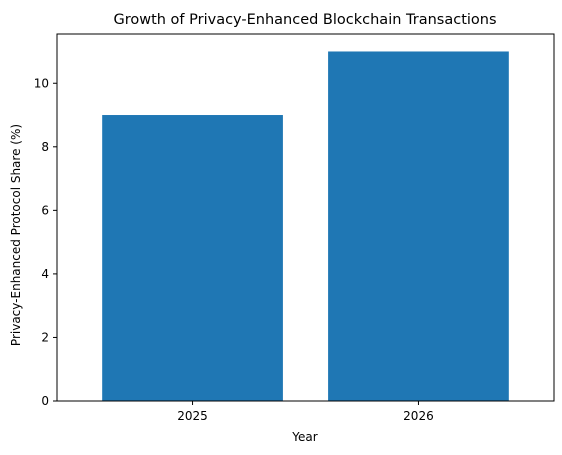  I want to click on y-tick-label: 8, so click(45, 147).